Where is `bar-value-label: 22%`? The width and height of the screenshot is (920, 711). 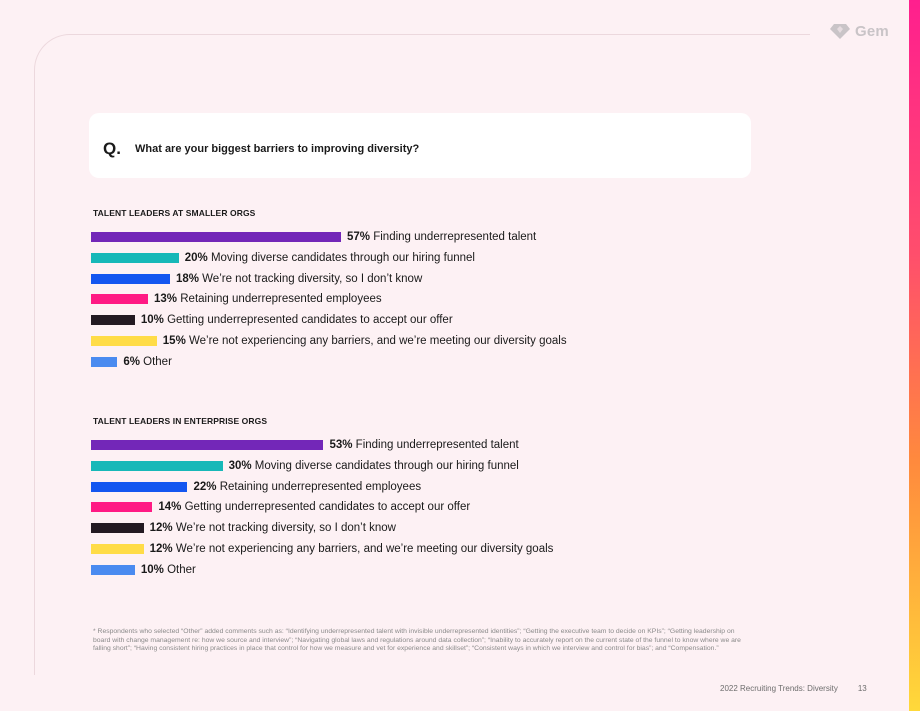 bar-value-label: 22% is located at coordinates (205, 486).